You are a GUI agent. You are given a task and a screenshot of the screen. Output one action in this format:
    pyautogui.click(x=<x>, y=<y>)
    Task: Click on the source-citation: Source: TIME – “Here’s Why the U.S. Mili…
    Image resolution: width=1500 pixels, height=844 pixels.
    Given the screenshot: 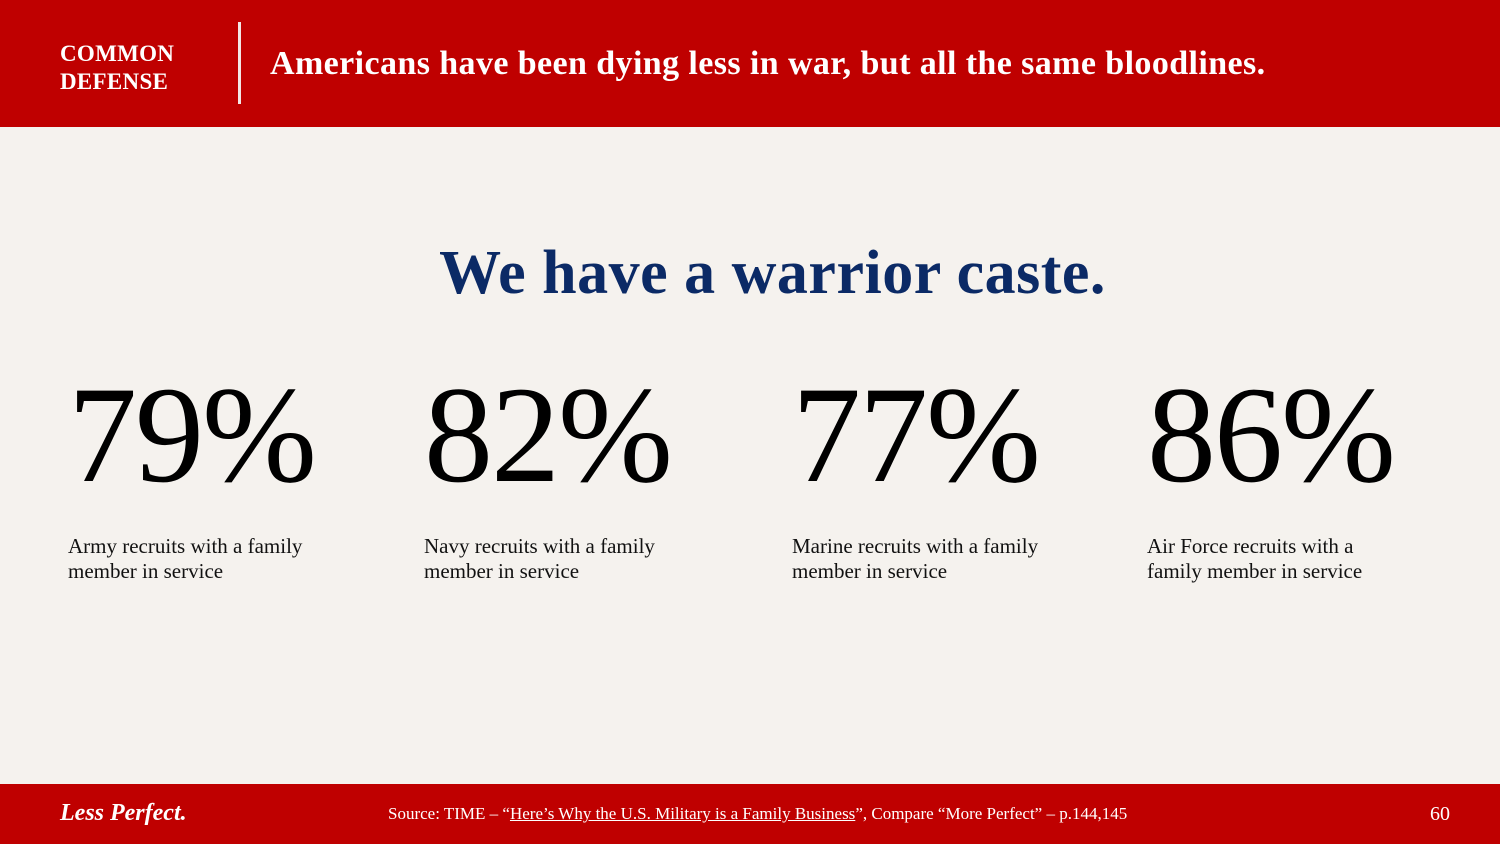 What is the action you would take?
    pyautogui.click(x=757, y=814)
    